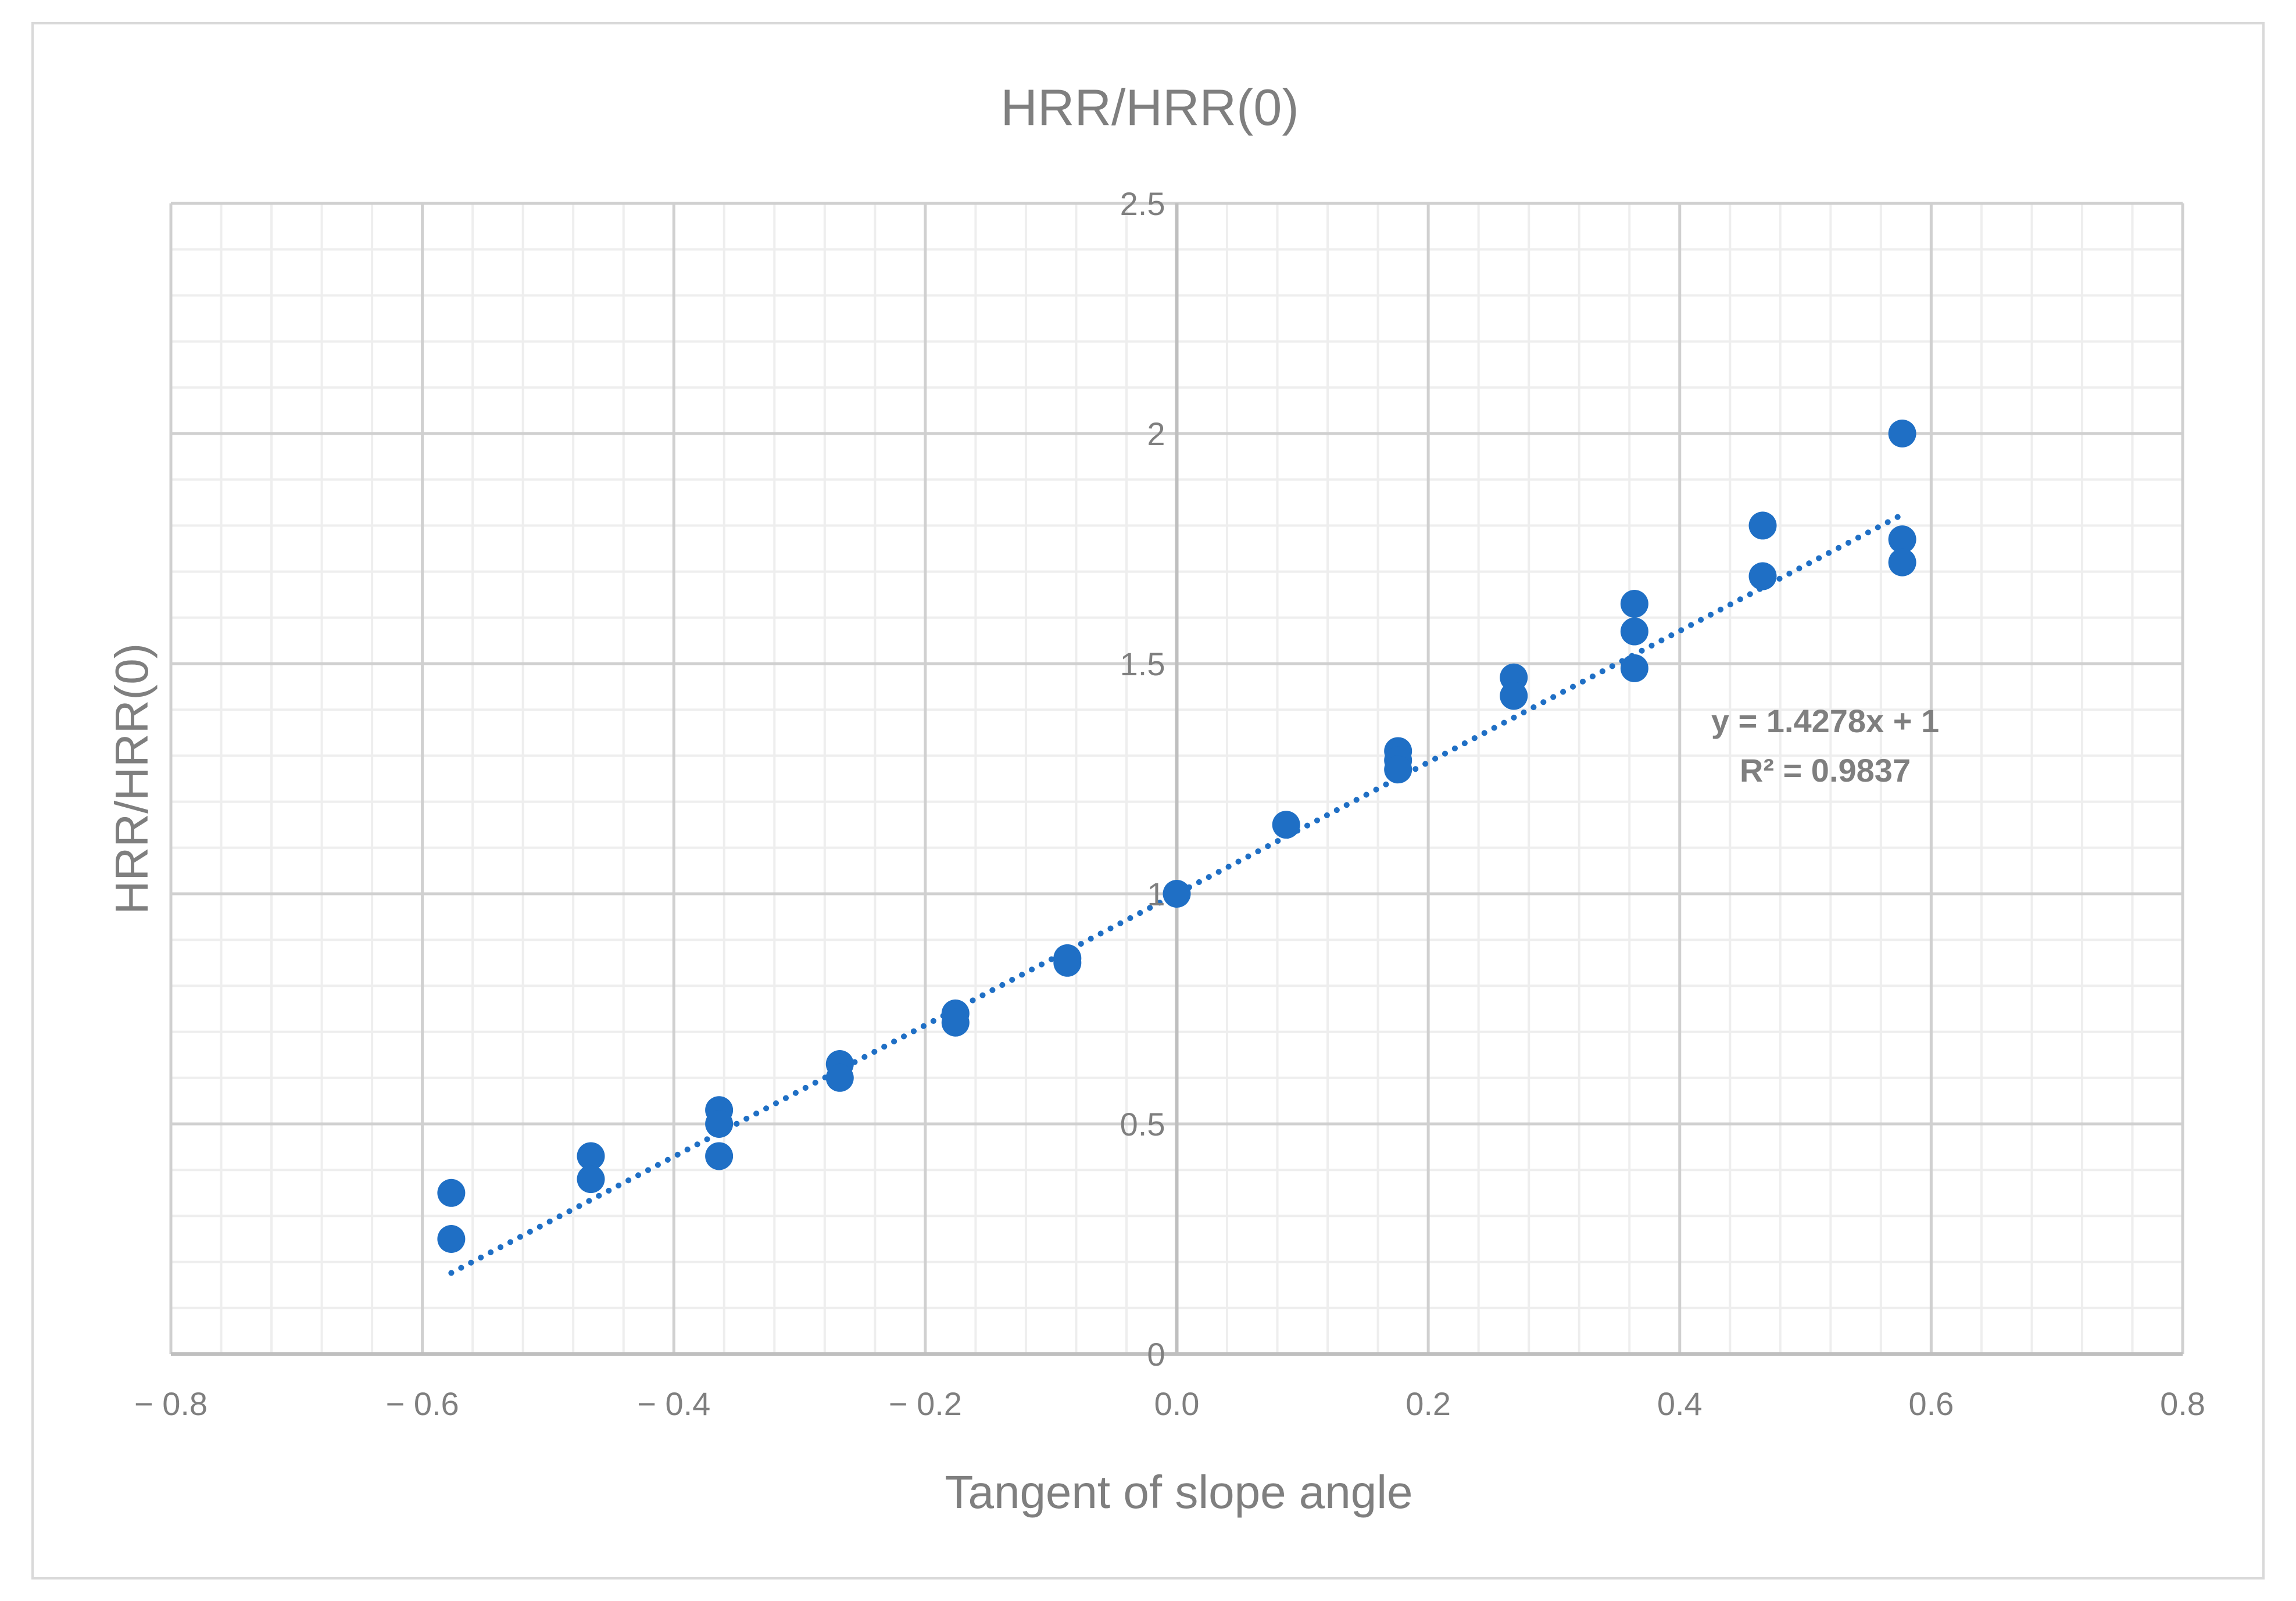 The image size is (2296, 1601). Describe the element at coordinates (1825, 721) in the screenshot. I see `trendline-equation: y = 1.4278x + 1` at that location.